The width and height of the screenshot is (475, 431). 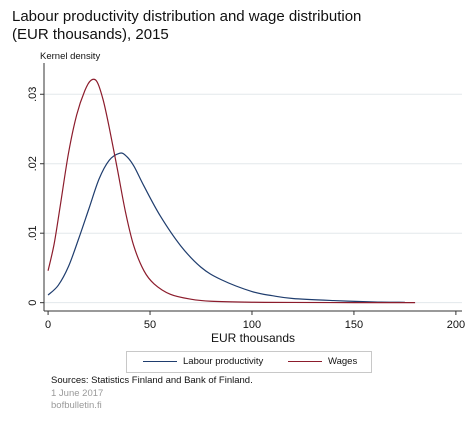 What do you see at coordinates (77, 393) in the screenshot?
I see `publication-date: 1 June 2017` at bounding box center [77, 393].